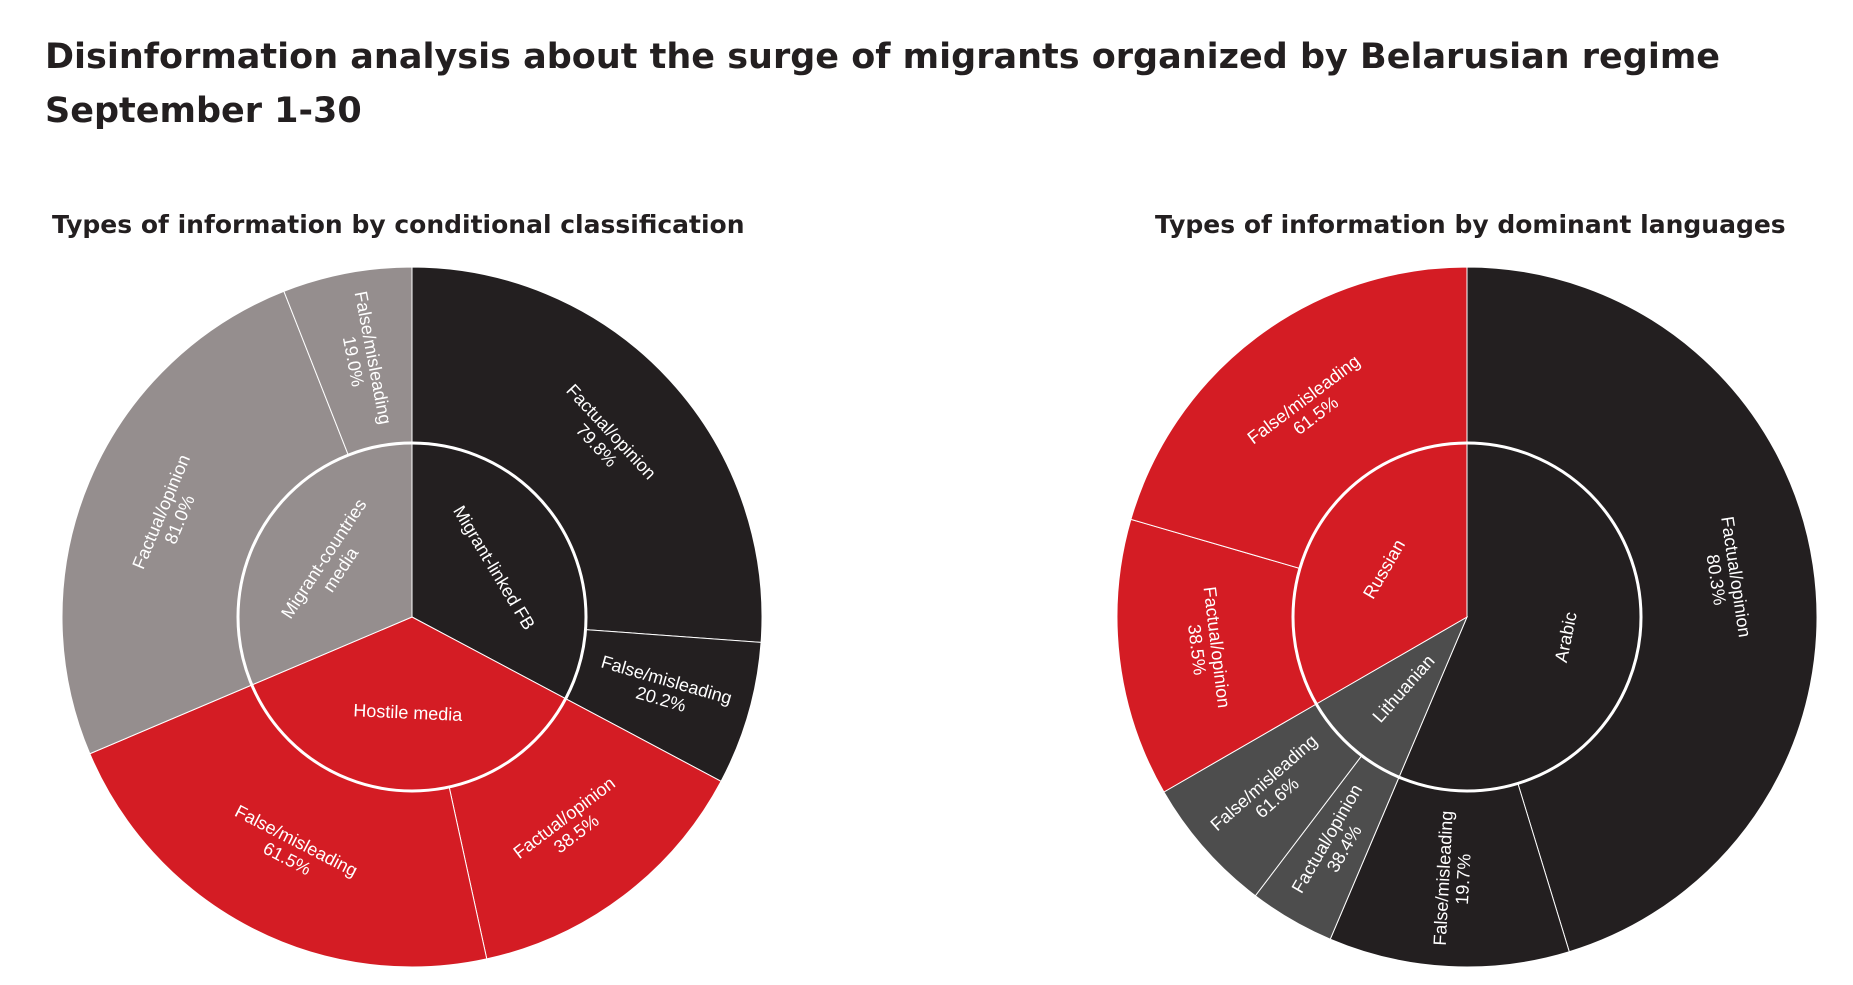 Image resolution: width=1853 pixels, height=985 pixels. What do you see at coordinates (203, 111) in the screenshot?
I see `main-subtitle-line: September 1-30` at bounding box center [203, 111].